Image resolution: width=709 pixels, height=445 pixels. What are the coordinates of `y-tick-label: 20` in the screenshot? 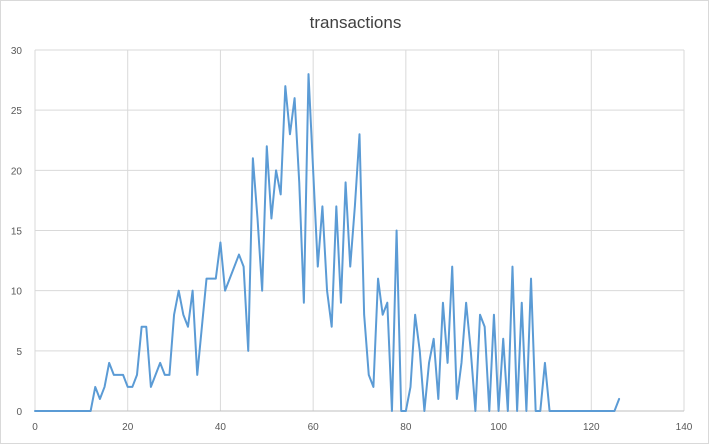 It's located at (17, 171).